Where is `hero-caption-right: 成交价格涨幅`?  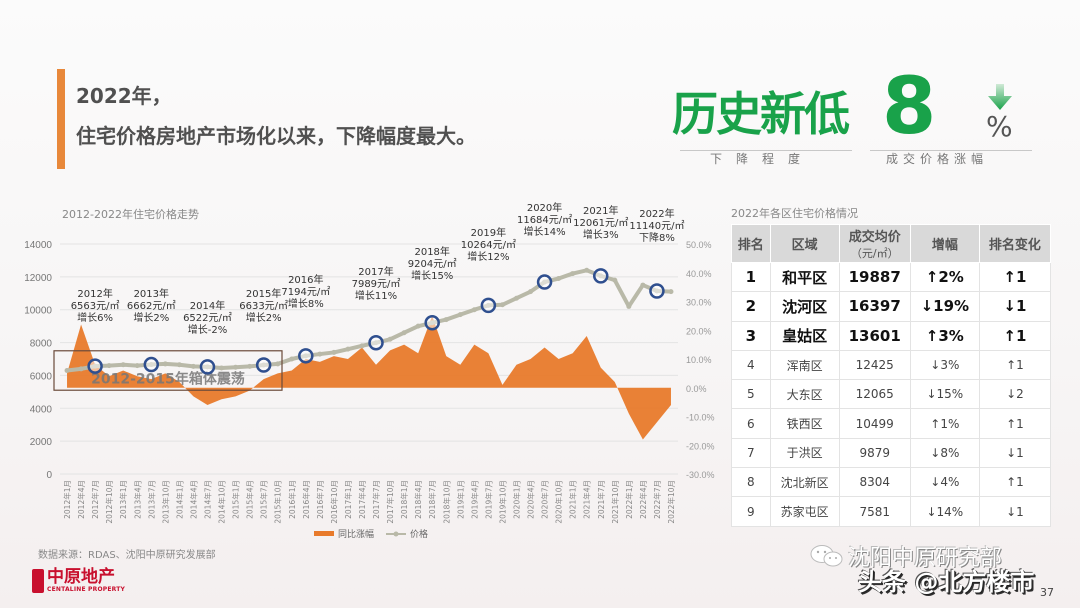 hero-caption-right: 成交价格涨幅 is located at coordinates (937, 159).